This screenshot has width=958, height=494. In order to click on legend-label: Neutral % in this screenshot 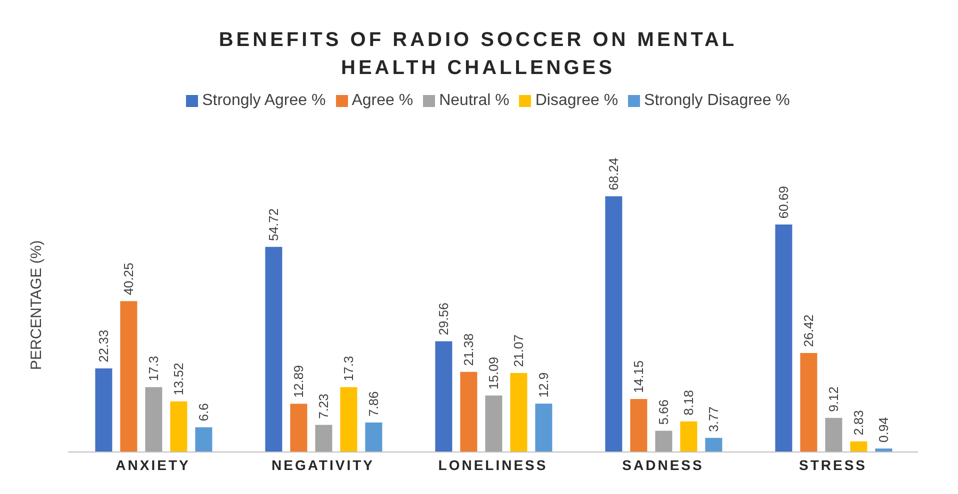, I will do `click(474, 100)`.